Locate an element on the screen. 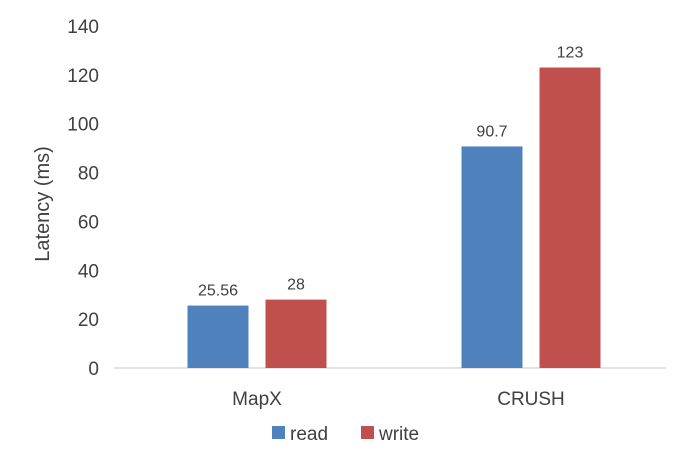 This screenshot has width=694, height=466. category-labels: MapX CRUSH is located at coordinates (398, 399).